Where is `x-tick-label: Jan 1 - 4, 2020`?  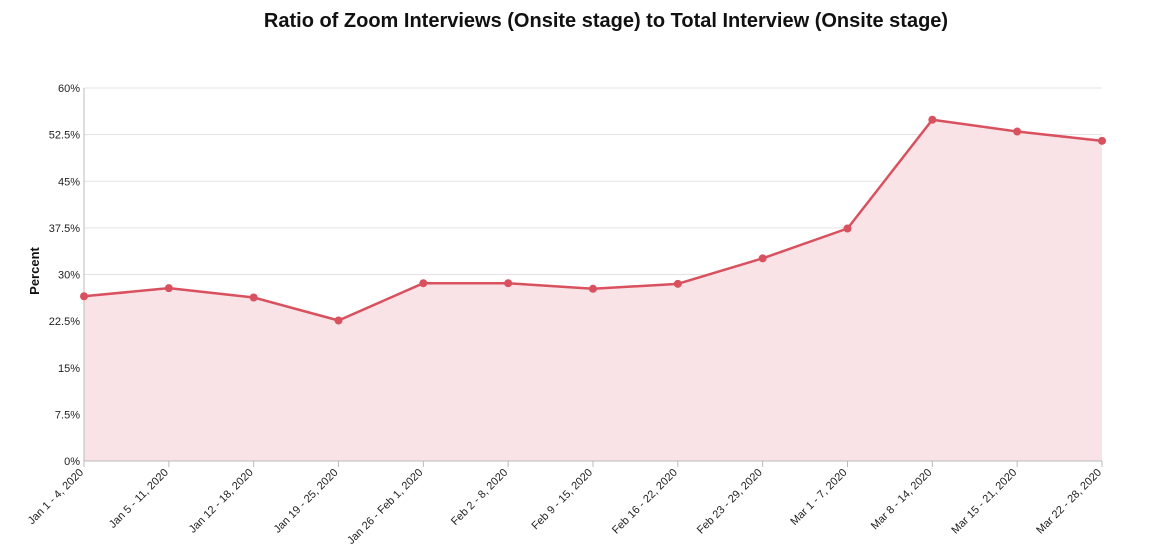 x-tick-label: Jan 1 - 4, 2020 is located at coordinates (56, 497).